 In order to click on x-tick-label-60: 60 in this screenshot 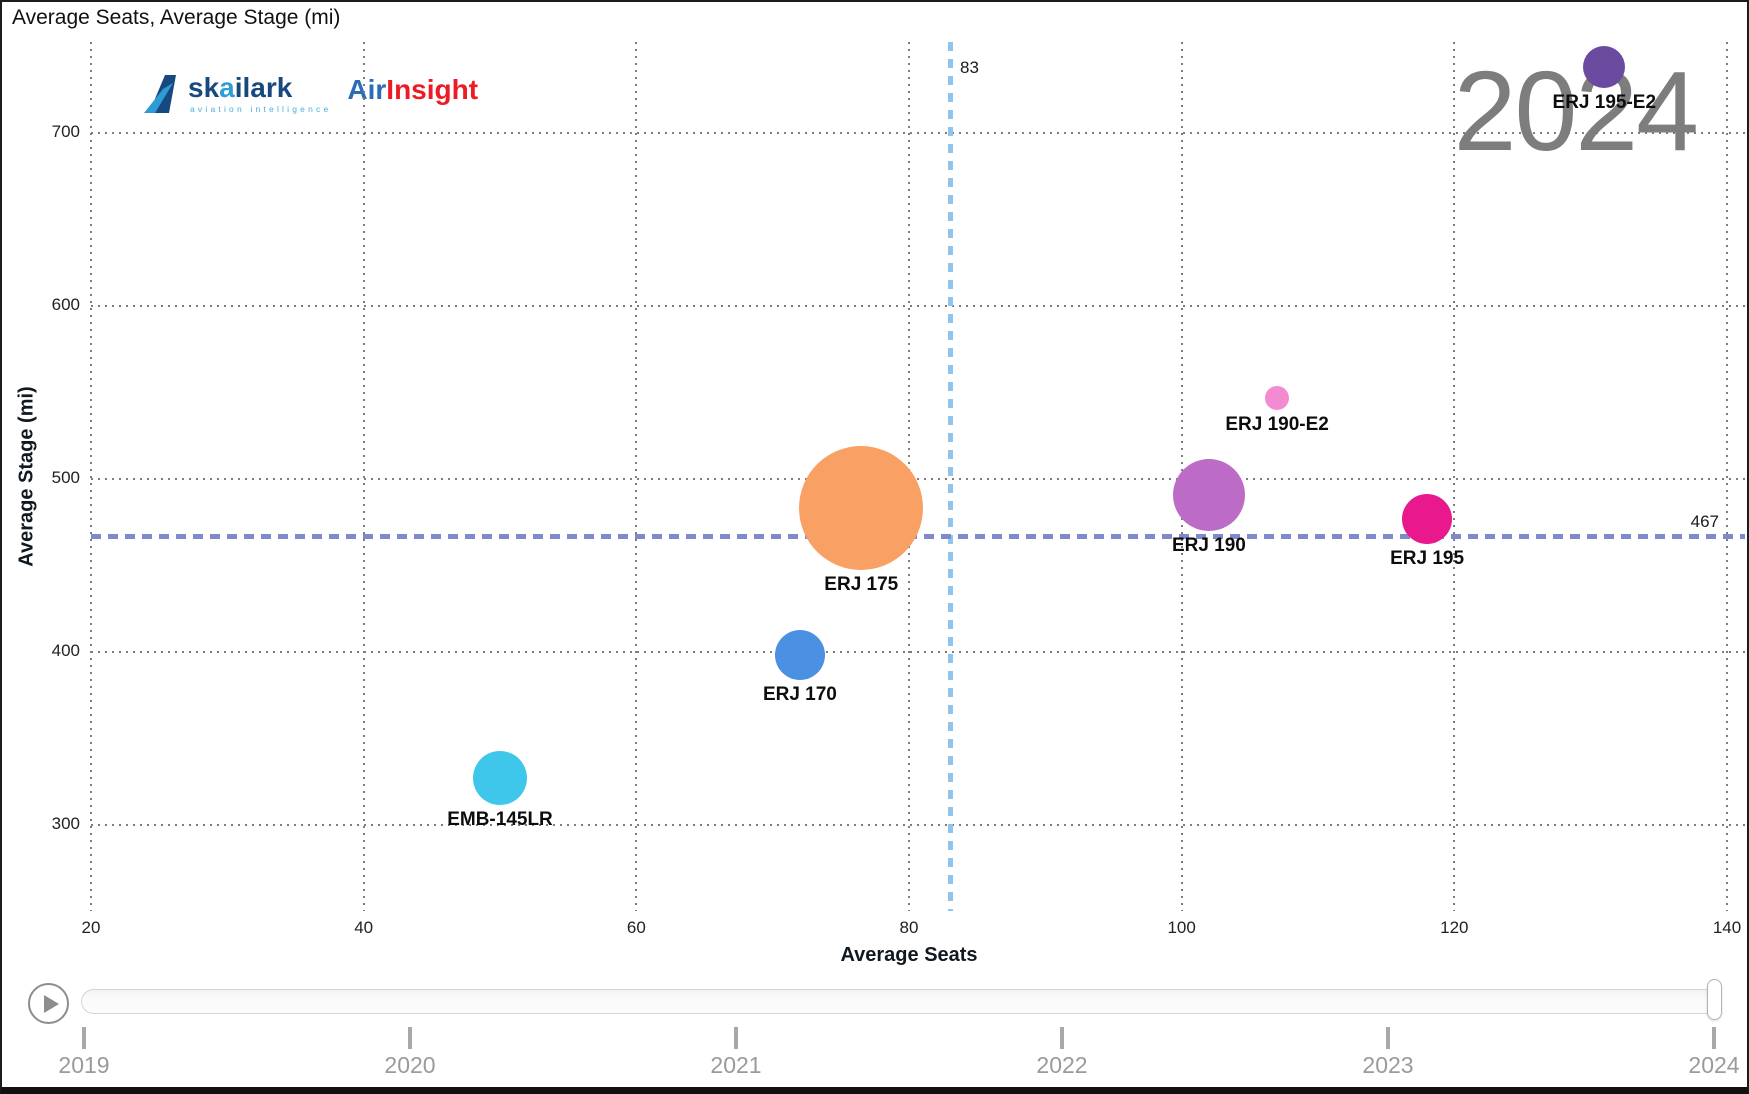, I will do `click(636, 927)`.